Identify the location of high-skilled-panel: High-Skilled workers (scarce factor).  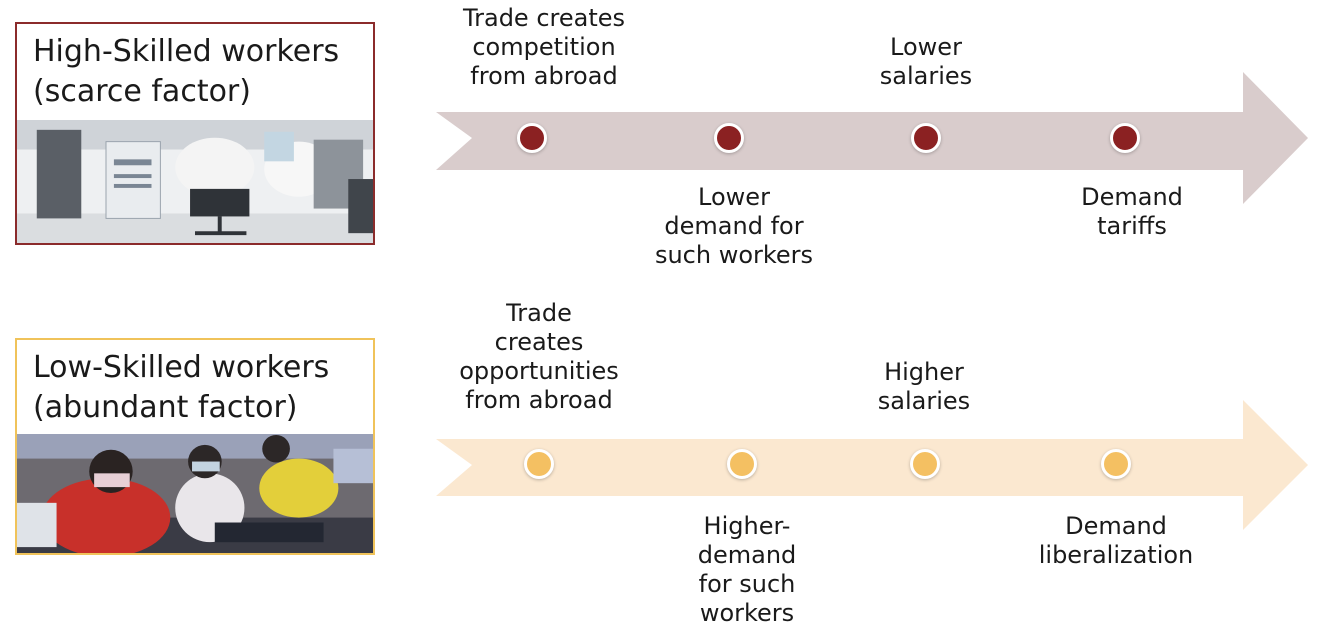
(195, 133).